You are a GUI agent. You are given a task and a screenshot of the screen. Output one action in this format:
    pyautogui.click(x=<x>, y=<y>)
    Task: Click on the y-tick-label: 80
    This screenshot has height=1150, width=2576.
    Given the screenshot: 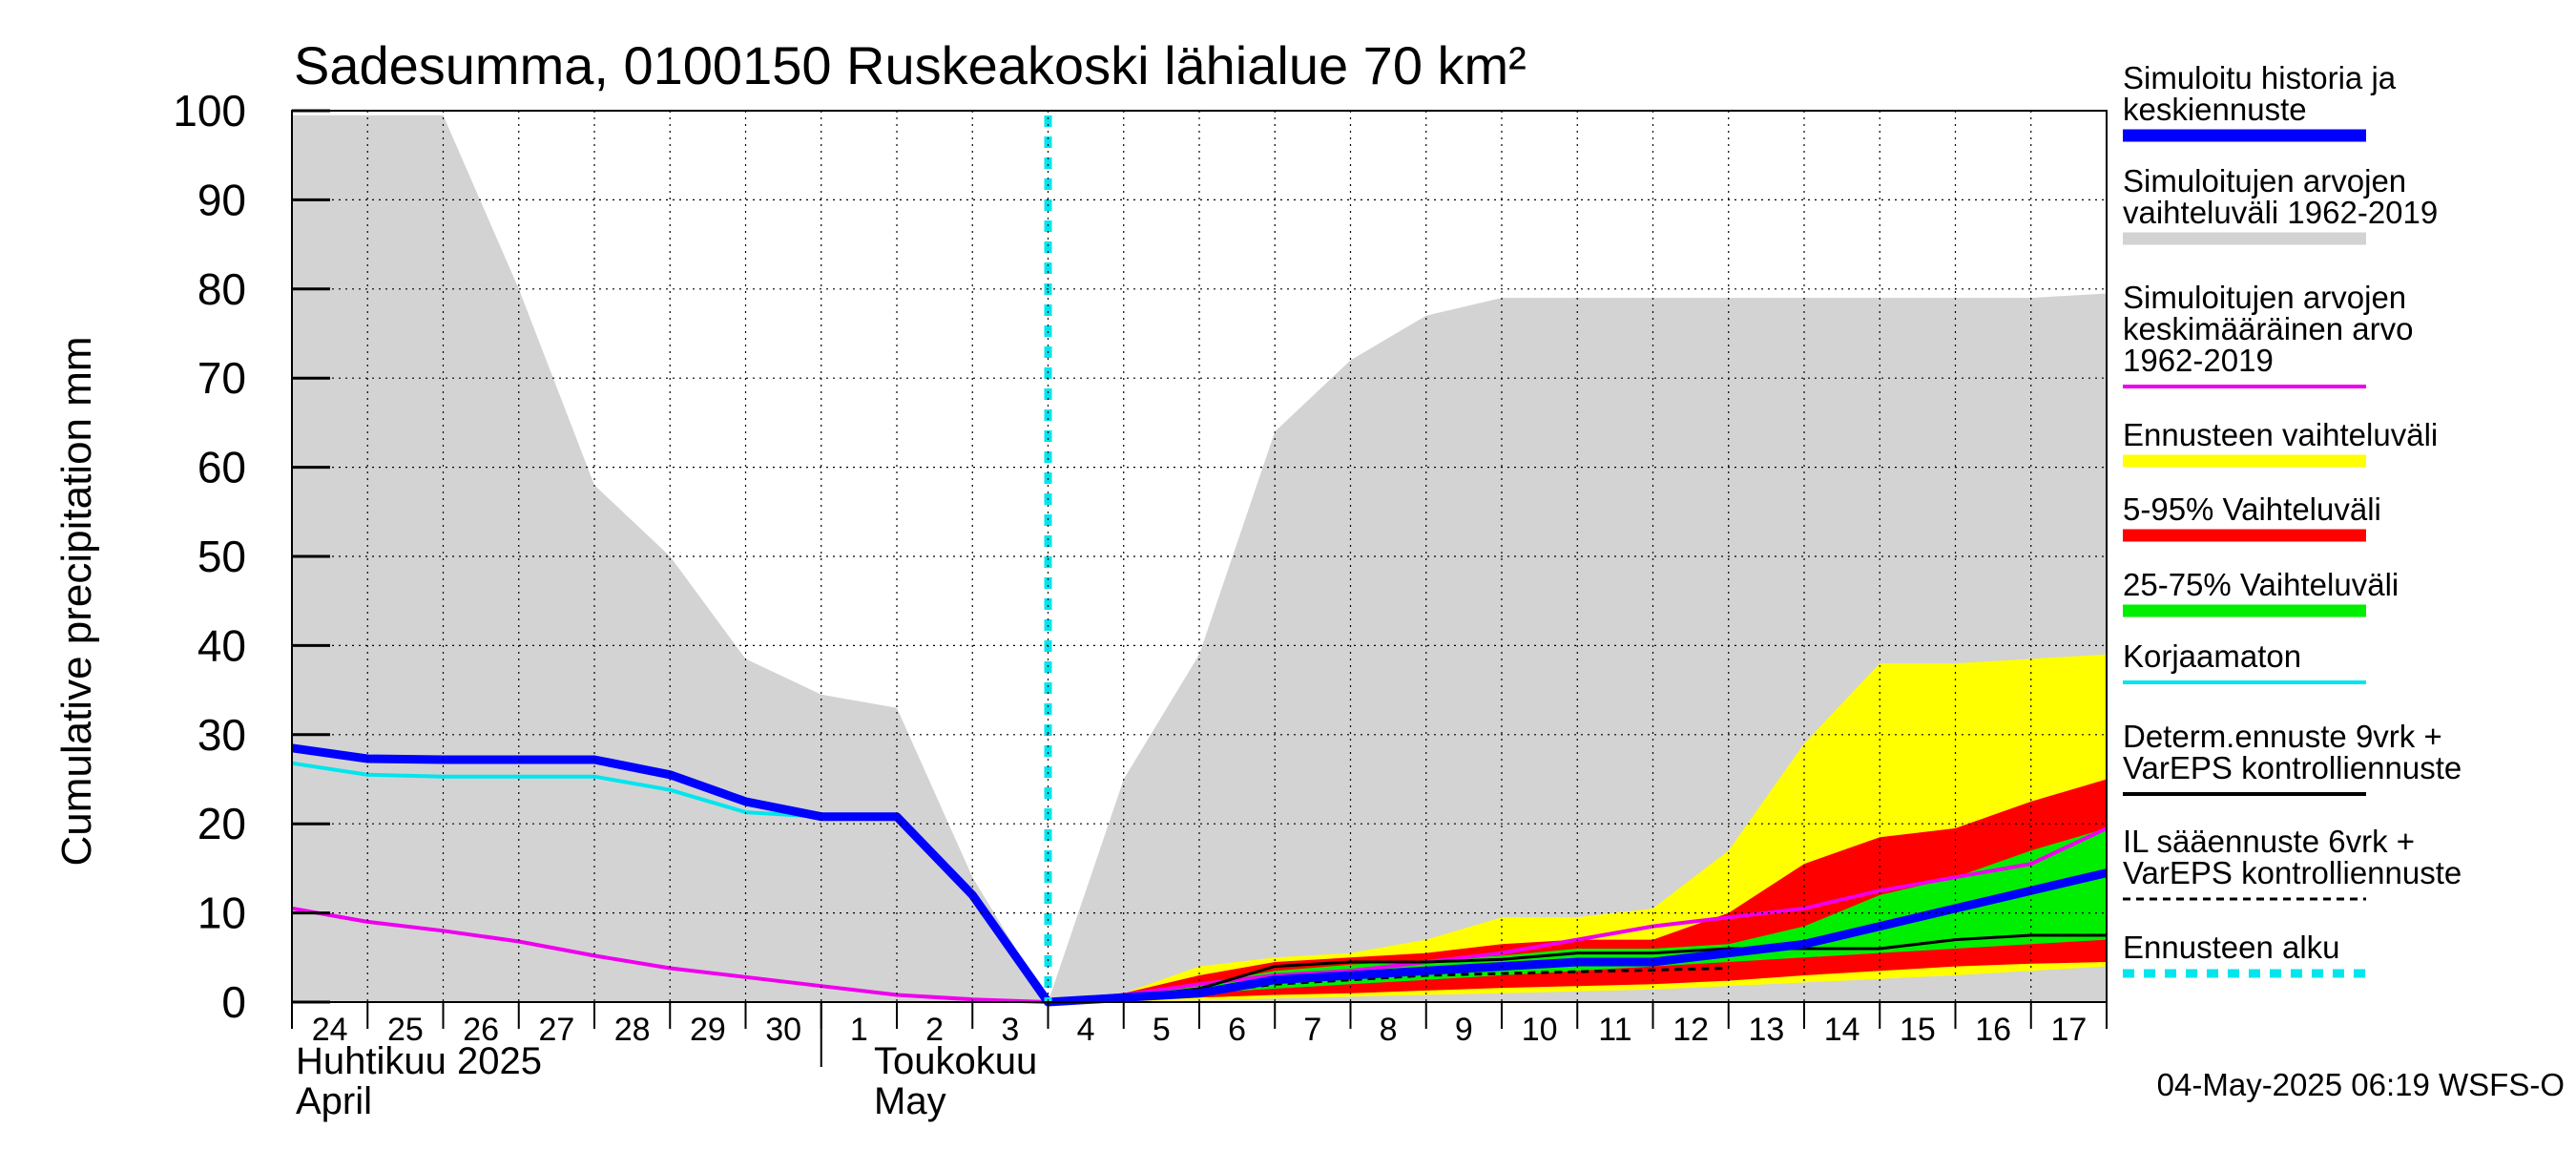 What is the action you would take?
    pyautogui.click(x=221, y=289)
    